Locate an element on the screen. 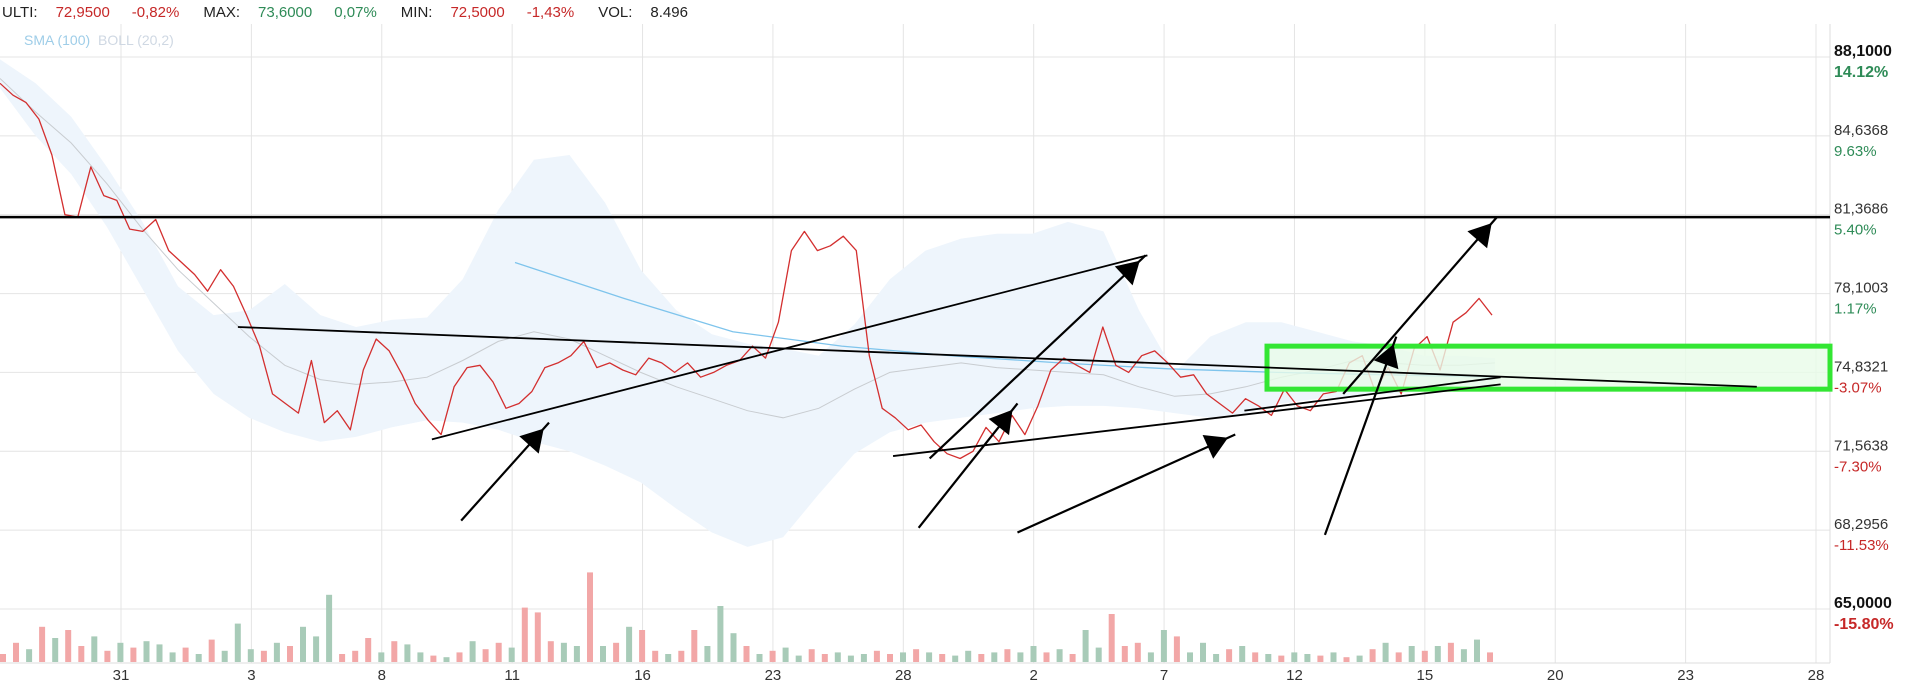  last-value: 72,9500 is located at coordinates (82, 12).